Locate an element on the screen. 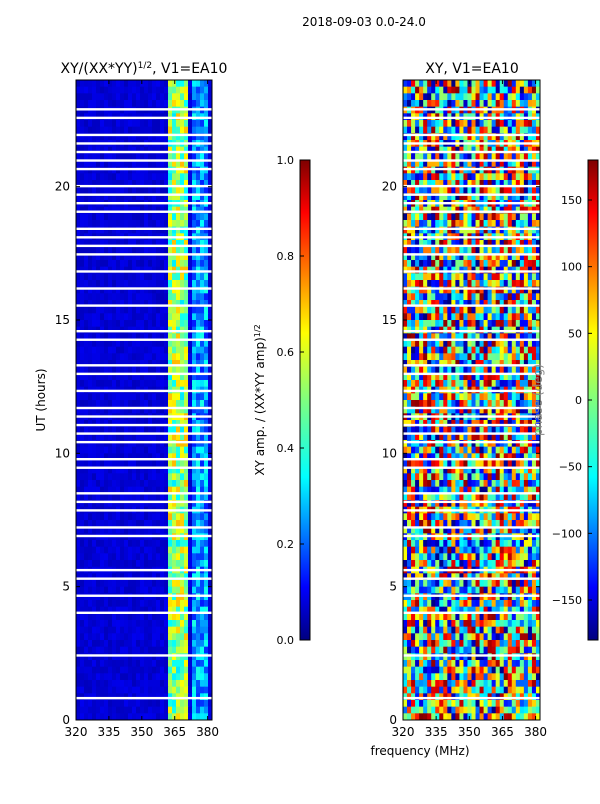  amplitude-colorbar-gradient is located at coordinates (305, 400).